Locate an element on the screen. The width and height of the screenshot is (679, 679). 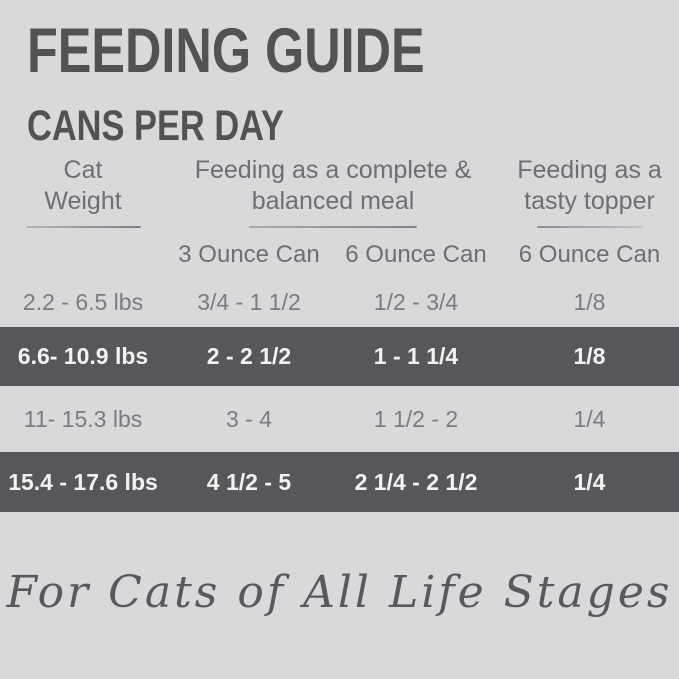
cell-3oz-amount: 3/4 - 1 1/2 is located at coordinates (249, 302).